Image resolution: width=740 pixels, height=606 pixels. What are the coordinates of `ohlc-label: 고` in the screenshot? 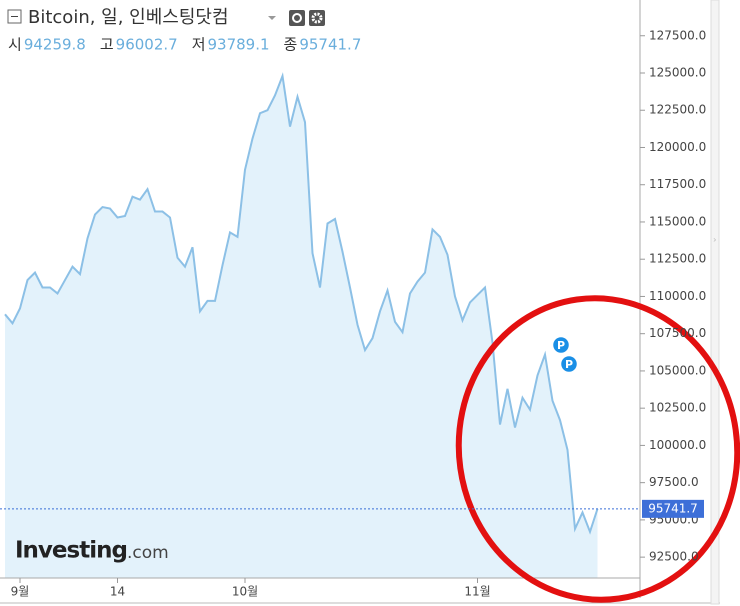 It's located at (107, 45).